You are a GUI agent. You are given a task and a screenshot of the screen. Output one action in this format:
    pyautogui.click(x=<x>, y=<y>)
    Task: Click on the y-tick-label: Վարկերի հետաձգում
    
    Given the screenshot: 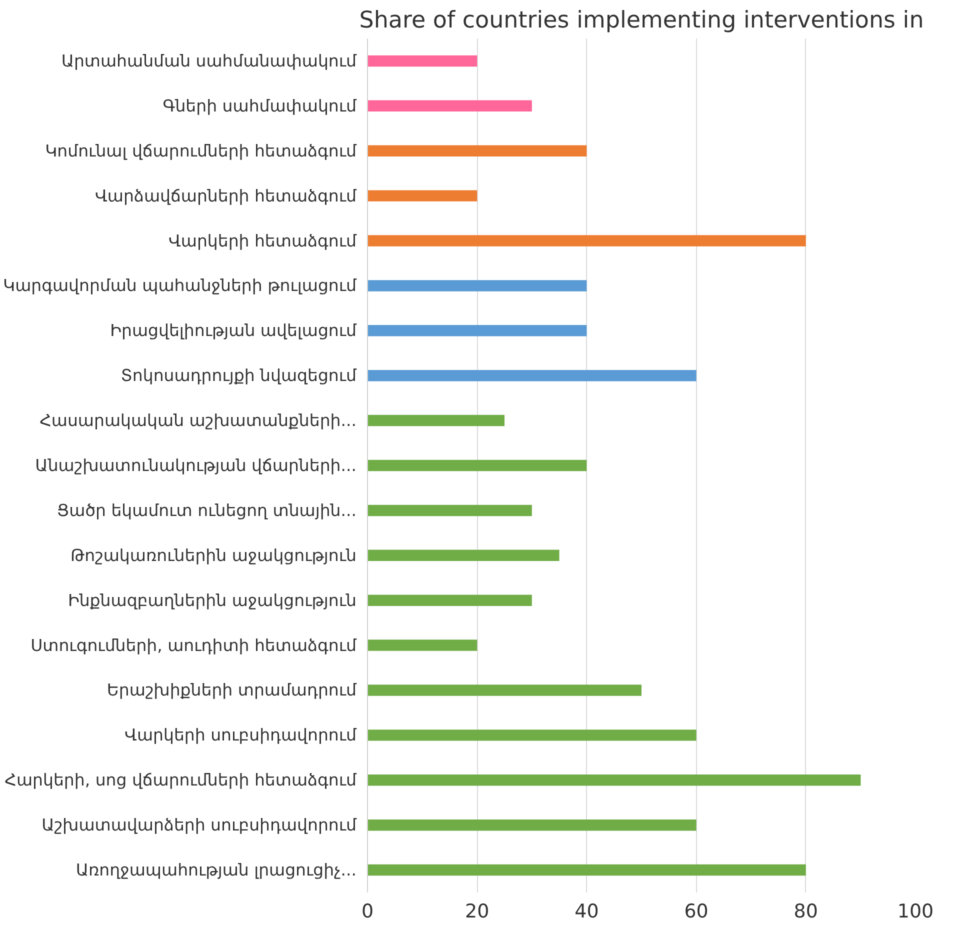 What is the action you would take?
    pyautogui.click(x=263, y=240)
    